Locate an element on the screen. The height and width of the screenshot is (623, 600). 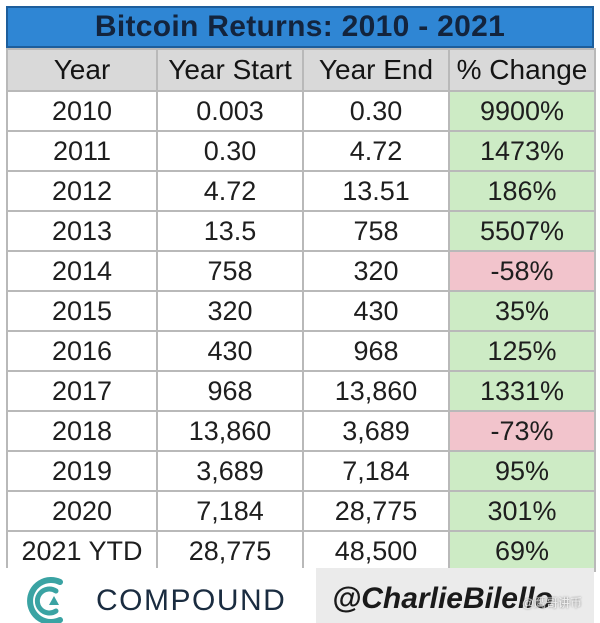
header-percent-change: % Change is located at coordinates (522, 70).